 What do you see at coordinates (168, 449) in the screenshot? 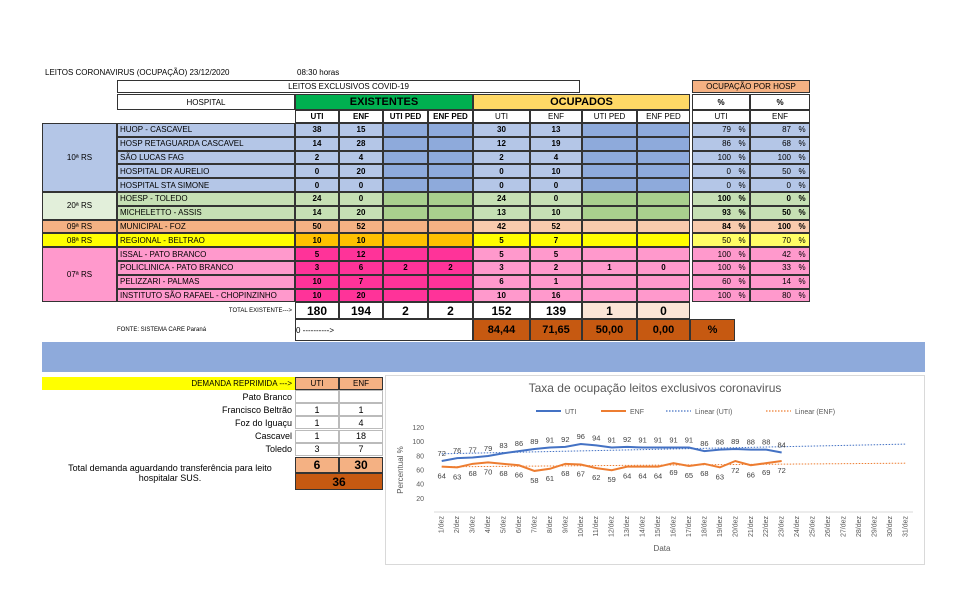
I see `city: Toledo` at bounding box center [168, 449].